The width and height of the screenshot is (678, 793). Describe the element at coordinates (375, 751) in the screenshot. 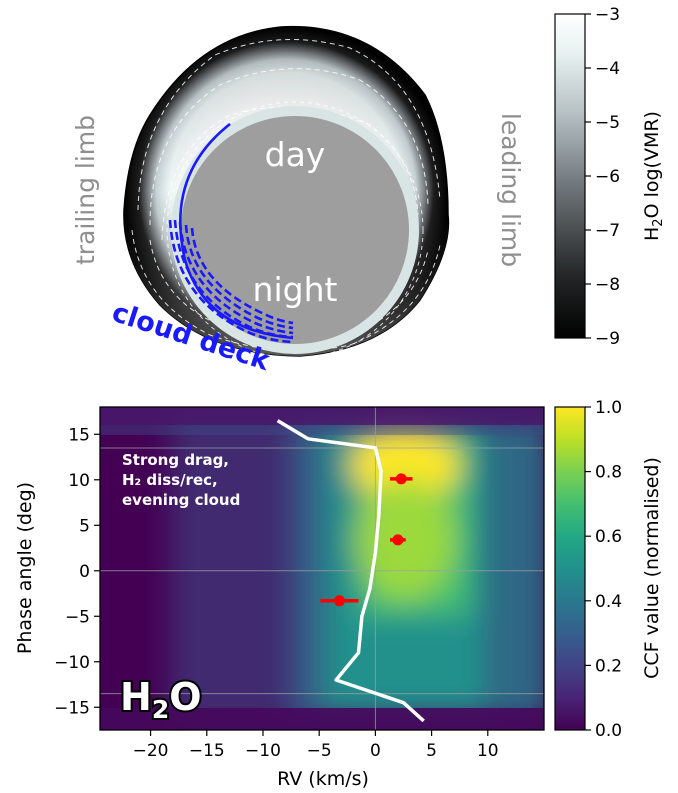

I see `x-tick-label: 0` at that location.